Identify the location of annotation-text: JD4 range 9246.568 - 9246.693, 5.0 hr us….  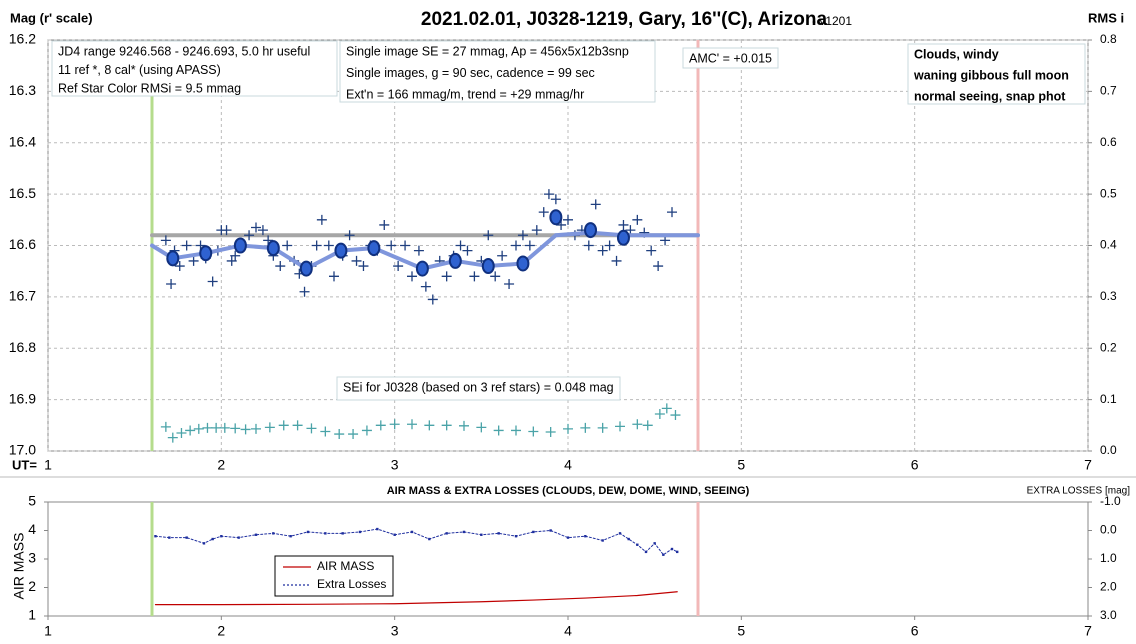
(184, 51).